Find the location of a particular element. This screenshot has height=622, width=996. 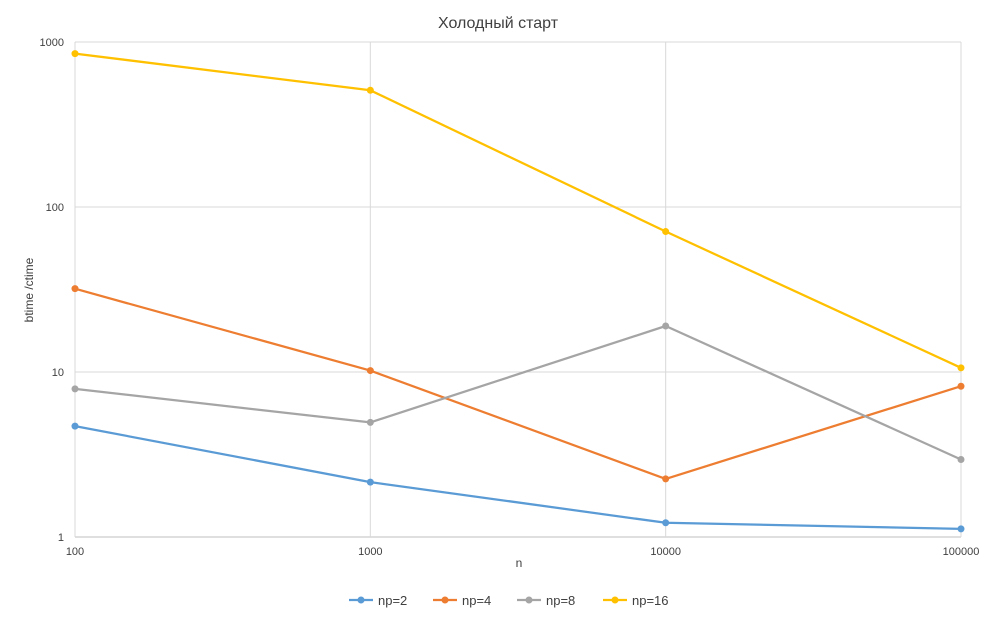

x-tick-label: 100000 is located at coordinates (961, 552).